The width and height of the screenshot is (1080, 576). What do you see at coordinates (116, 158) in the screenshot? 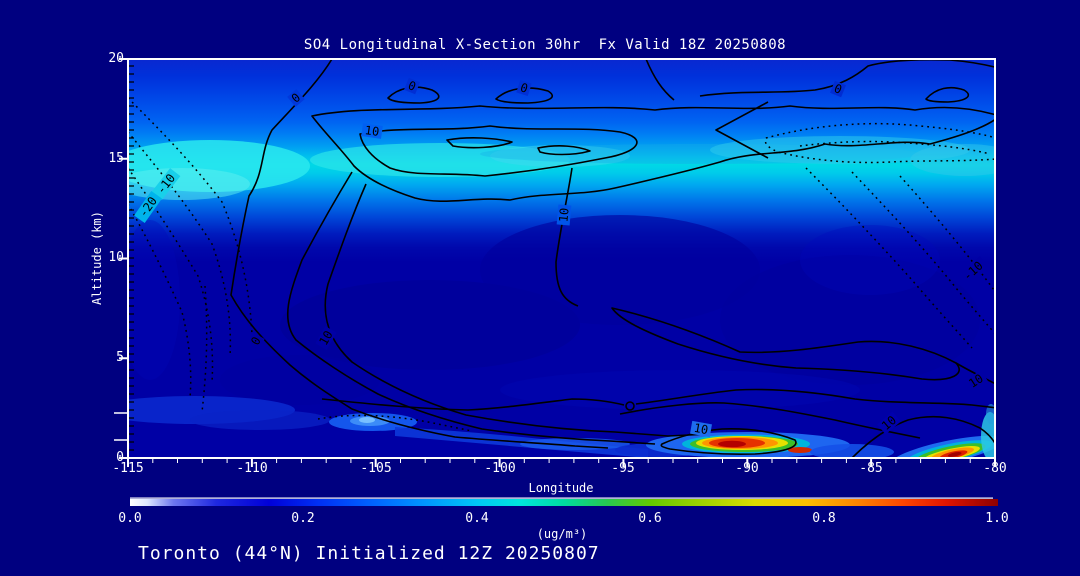
I see `y-tick-label-15: 15` at bounding box center [116, 158].